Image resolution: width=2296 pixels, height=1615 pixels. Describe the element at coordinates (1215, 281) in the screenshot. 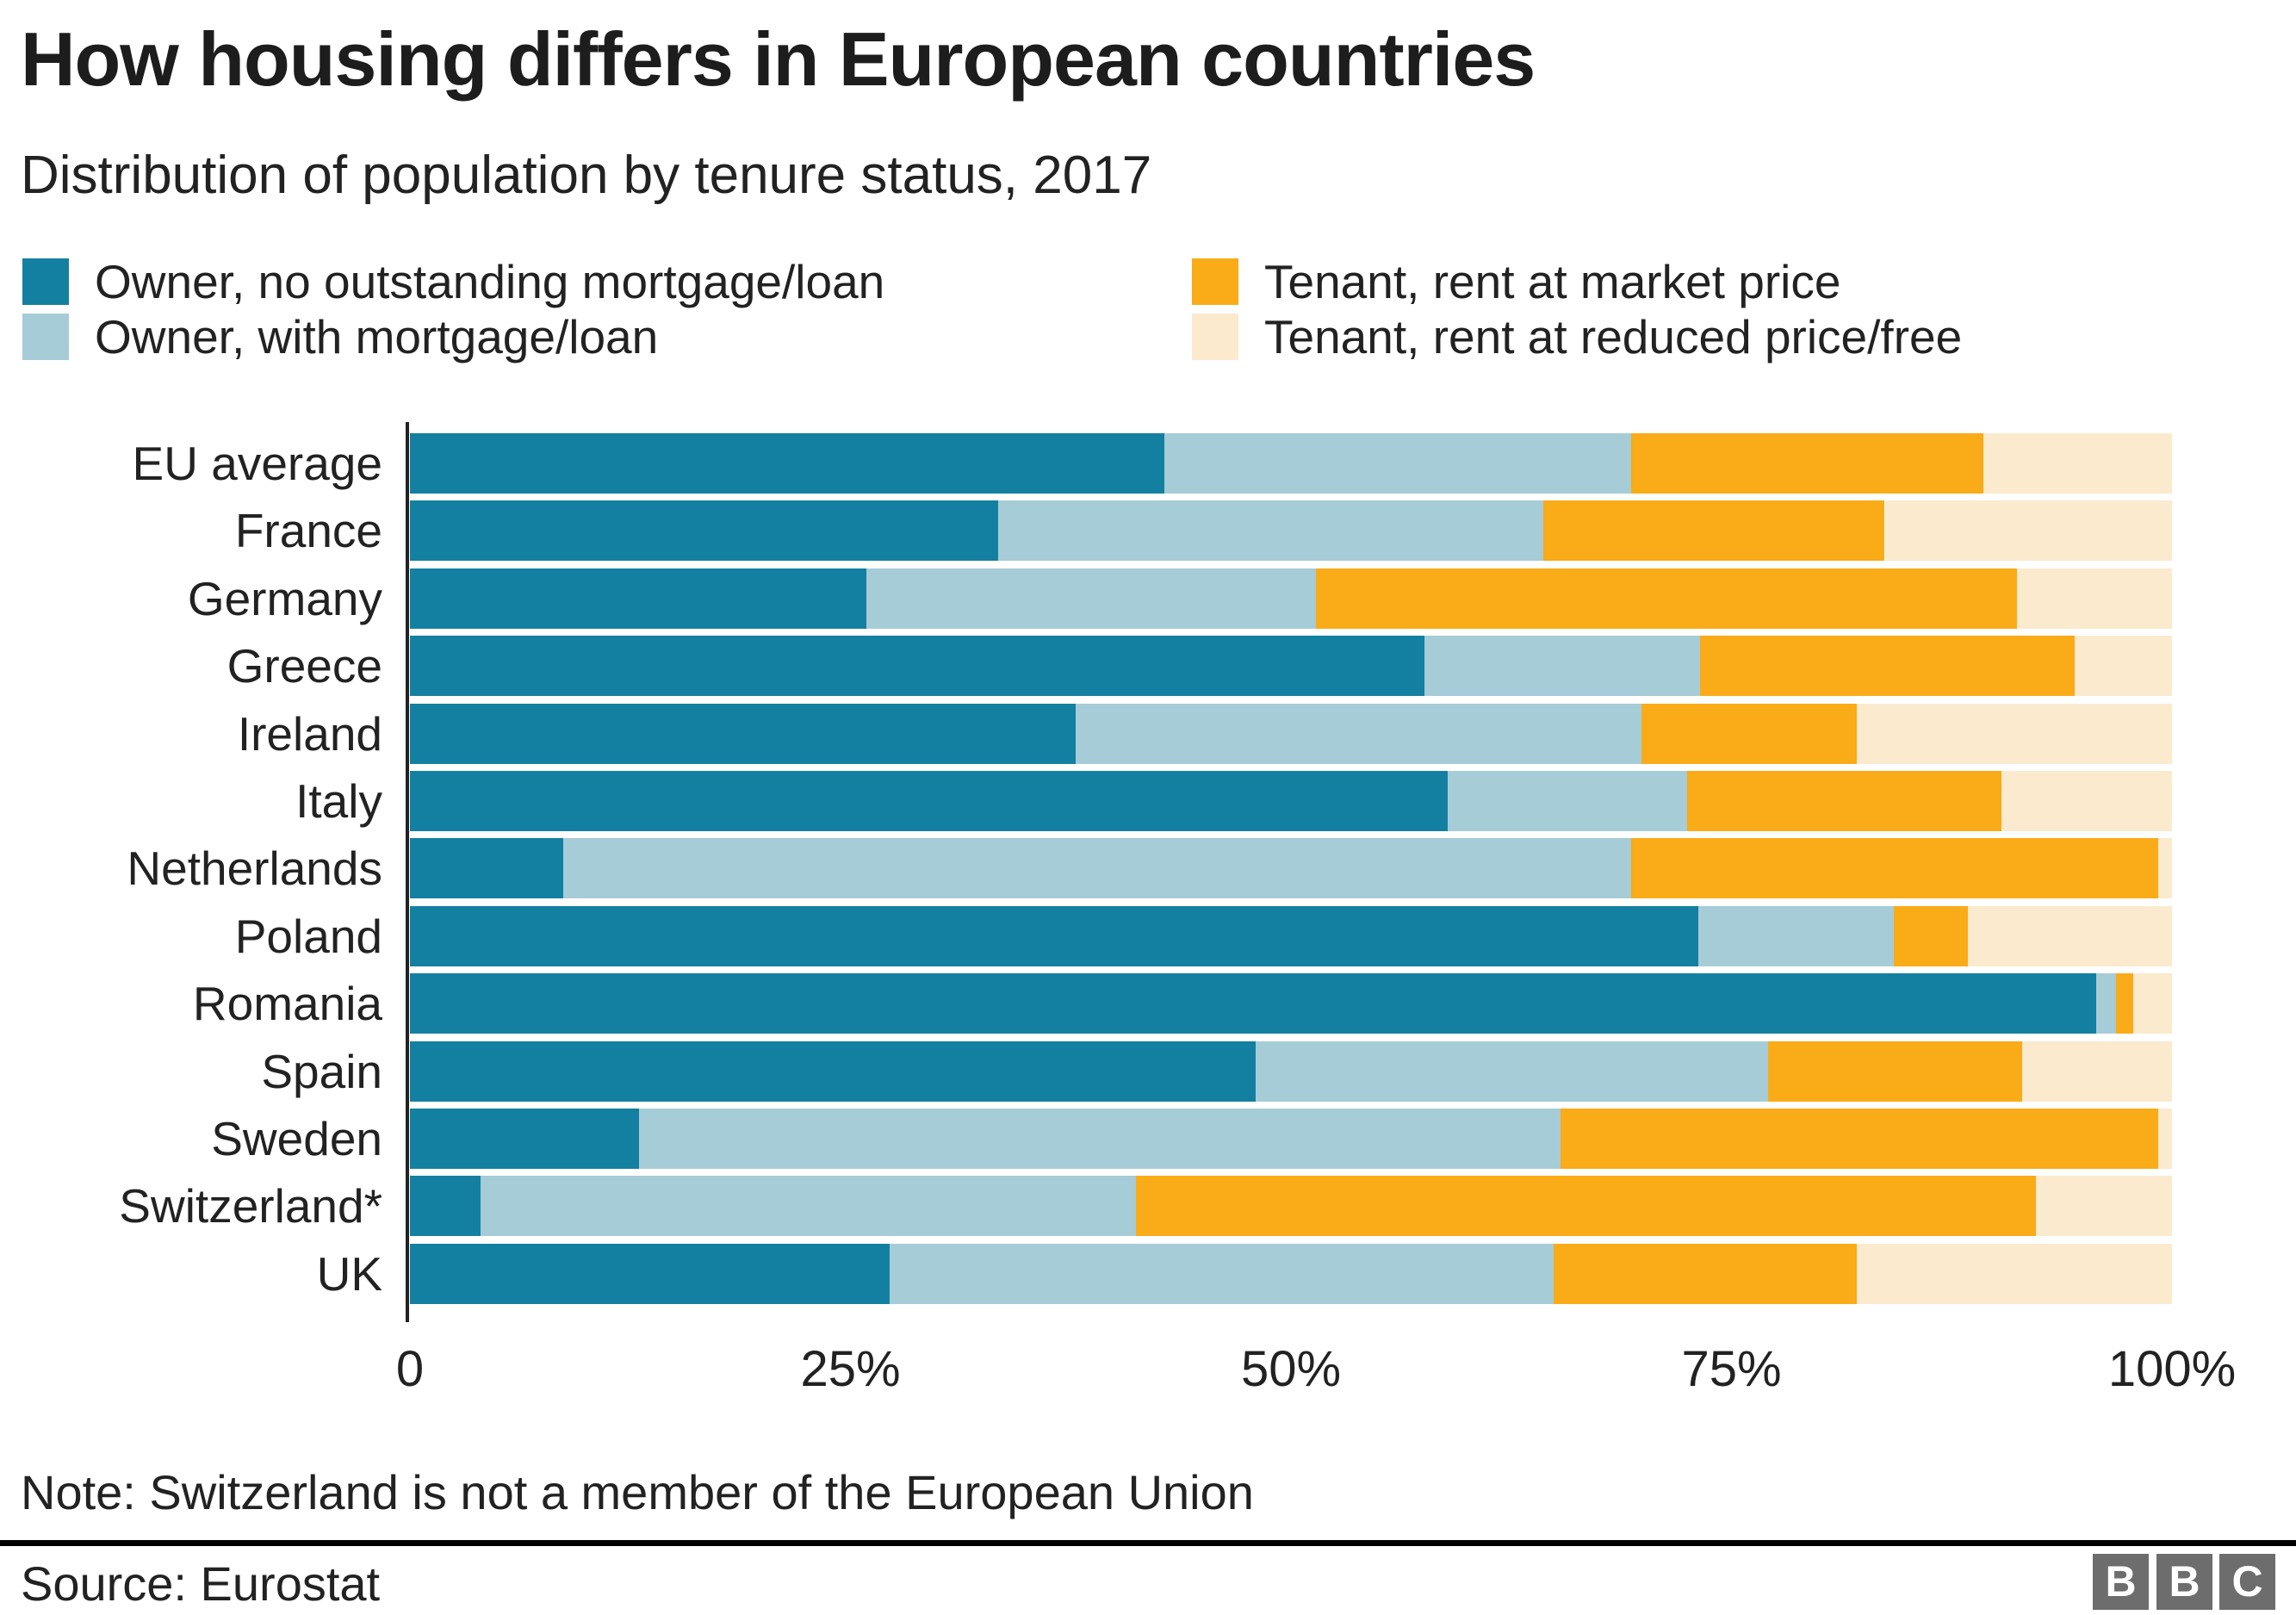

I see `legend-swatch-tenant-market-icon` at that location.